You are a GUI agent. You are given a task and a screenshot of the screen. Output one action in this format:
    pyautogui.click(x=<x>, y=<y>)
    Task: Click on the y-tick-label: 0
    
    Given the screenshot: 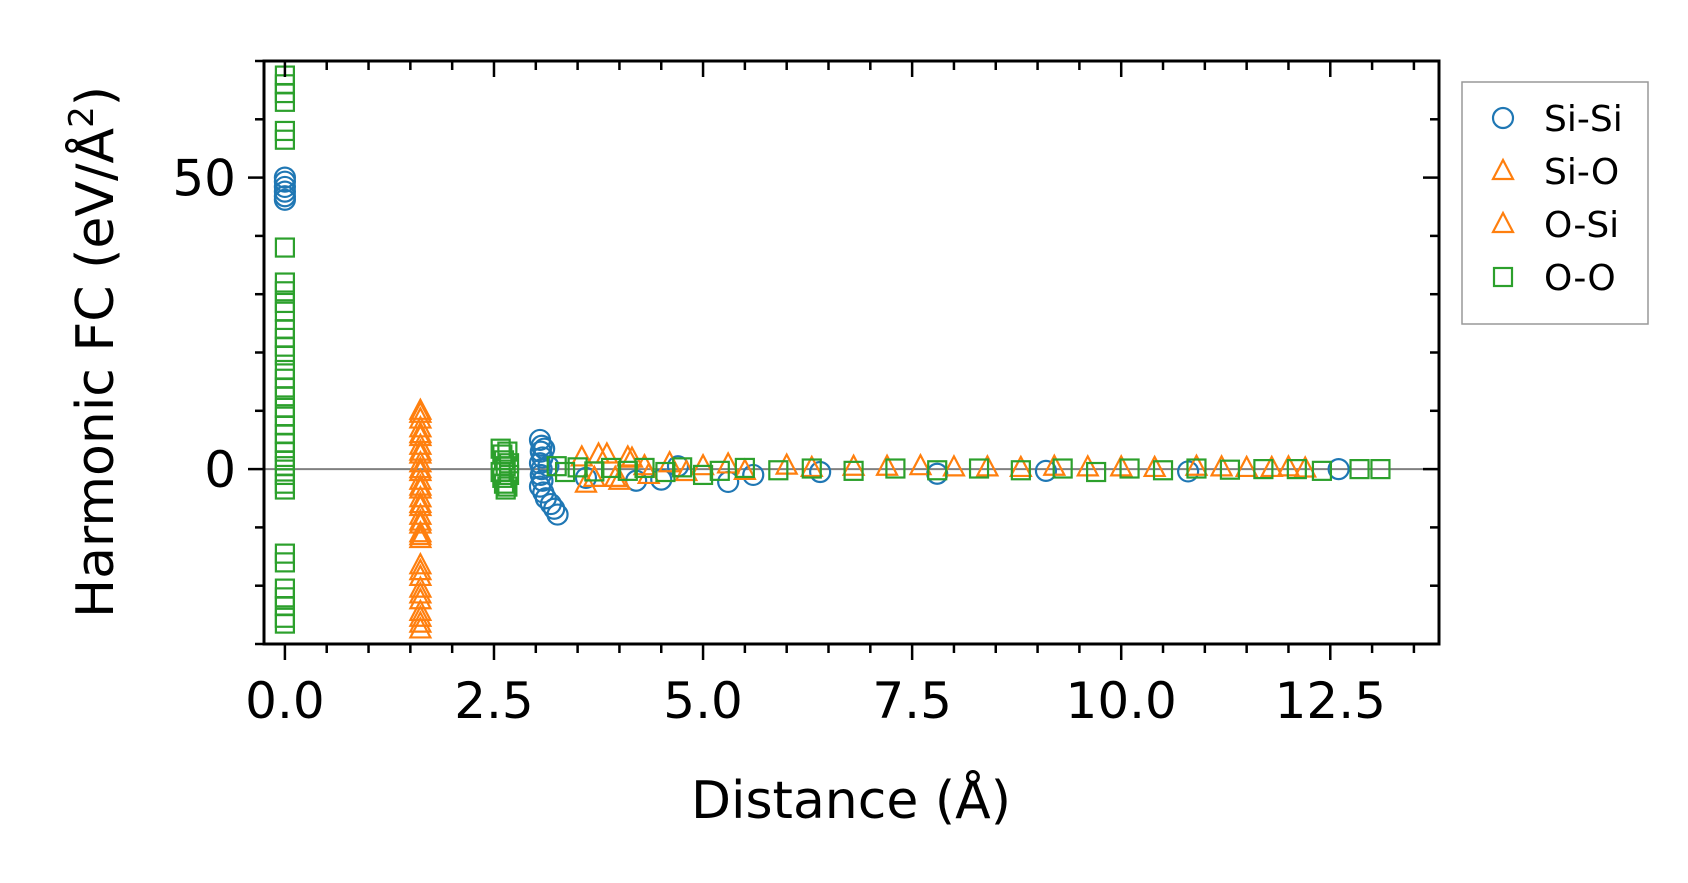 What is the action you would take?
    pyautogui.click(x=220, y=470)
    